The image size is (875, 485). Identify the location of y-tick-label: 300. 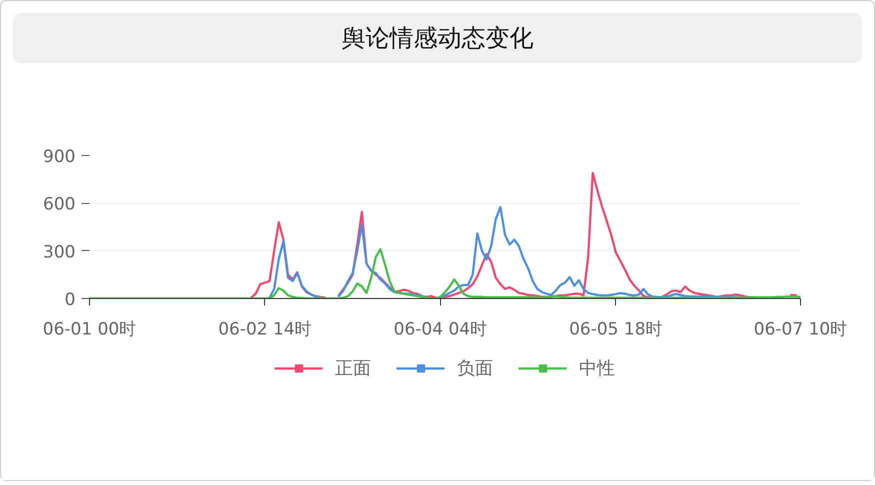
(59, 252).